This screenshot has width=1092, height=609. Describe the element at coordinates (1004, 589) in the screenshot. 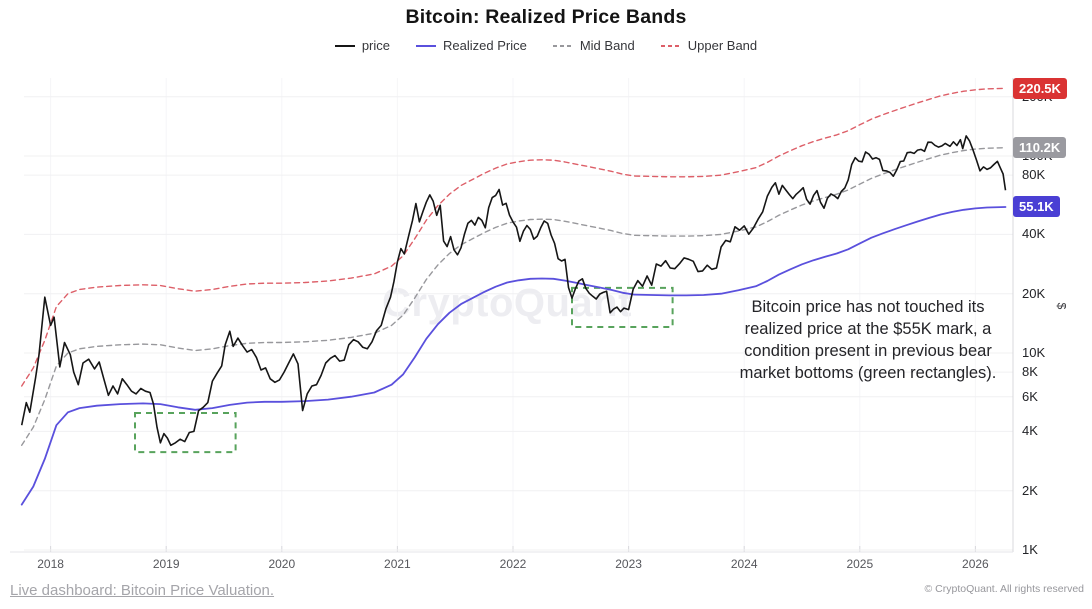

I see `copyright-text: © CryptoQuant. All rights reserved` at that location.